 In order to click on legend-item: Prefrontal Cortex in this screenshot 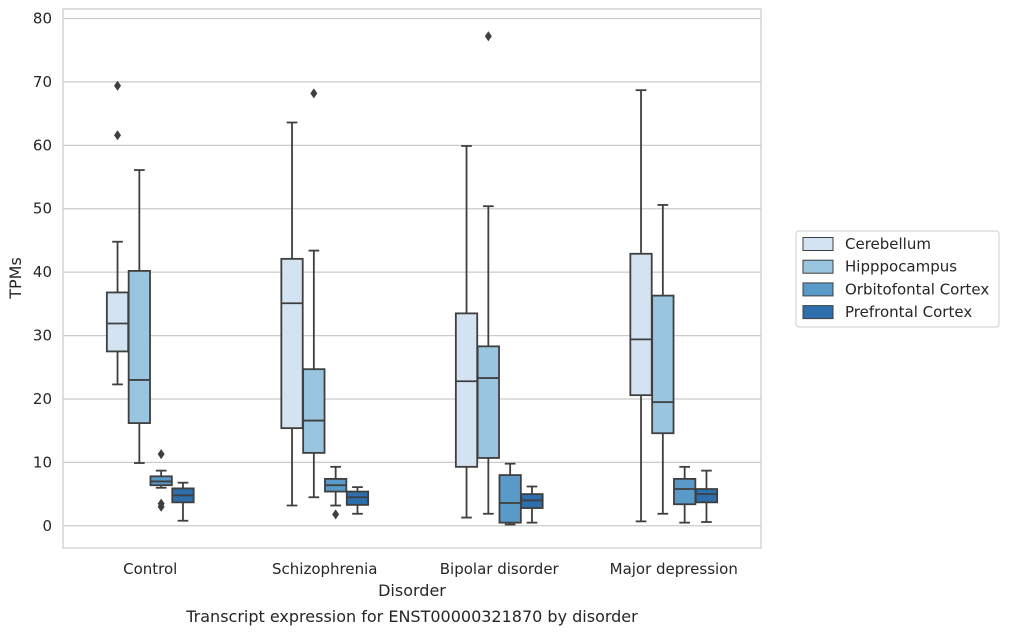, I will do `click(887, 312)`.